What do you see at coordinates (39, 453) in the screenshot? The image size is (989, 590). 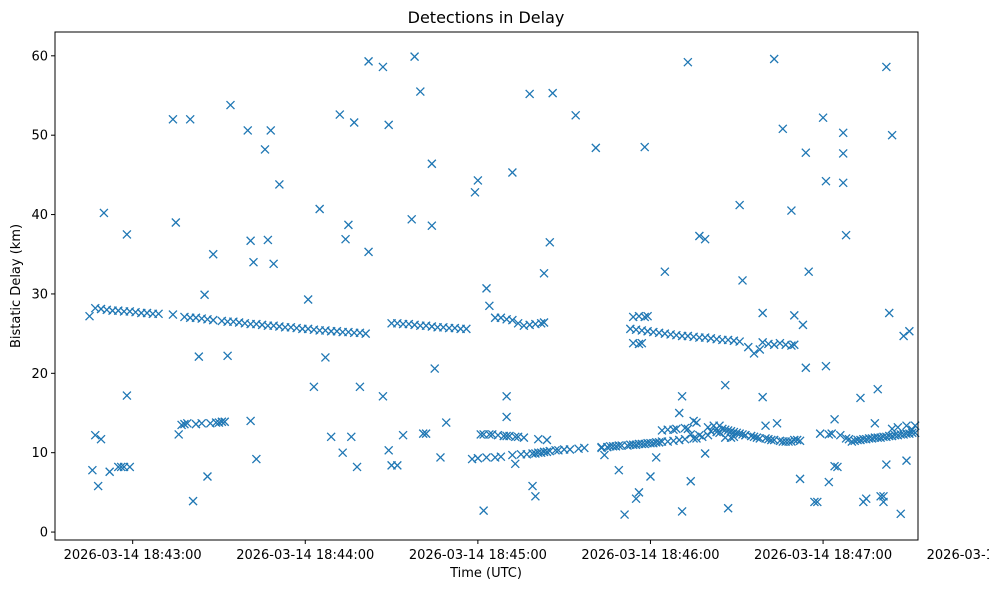 I see `y-tick-label: 10` at bounding box center [39, 453].